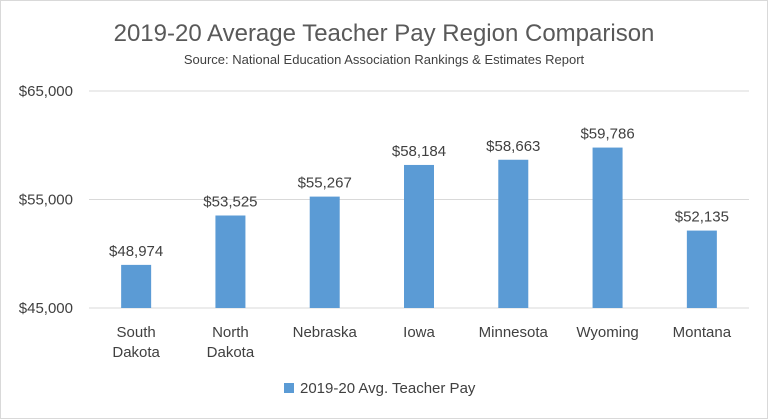 The width and height of the screenshot is (768, 419). I want to click on category-label: Minnesota, so click(514, 332).